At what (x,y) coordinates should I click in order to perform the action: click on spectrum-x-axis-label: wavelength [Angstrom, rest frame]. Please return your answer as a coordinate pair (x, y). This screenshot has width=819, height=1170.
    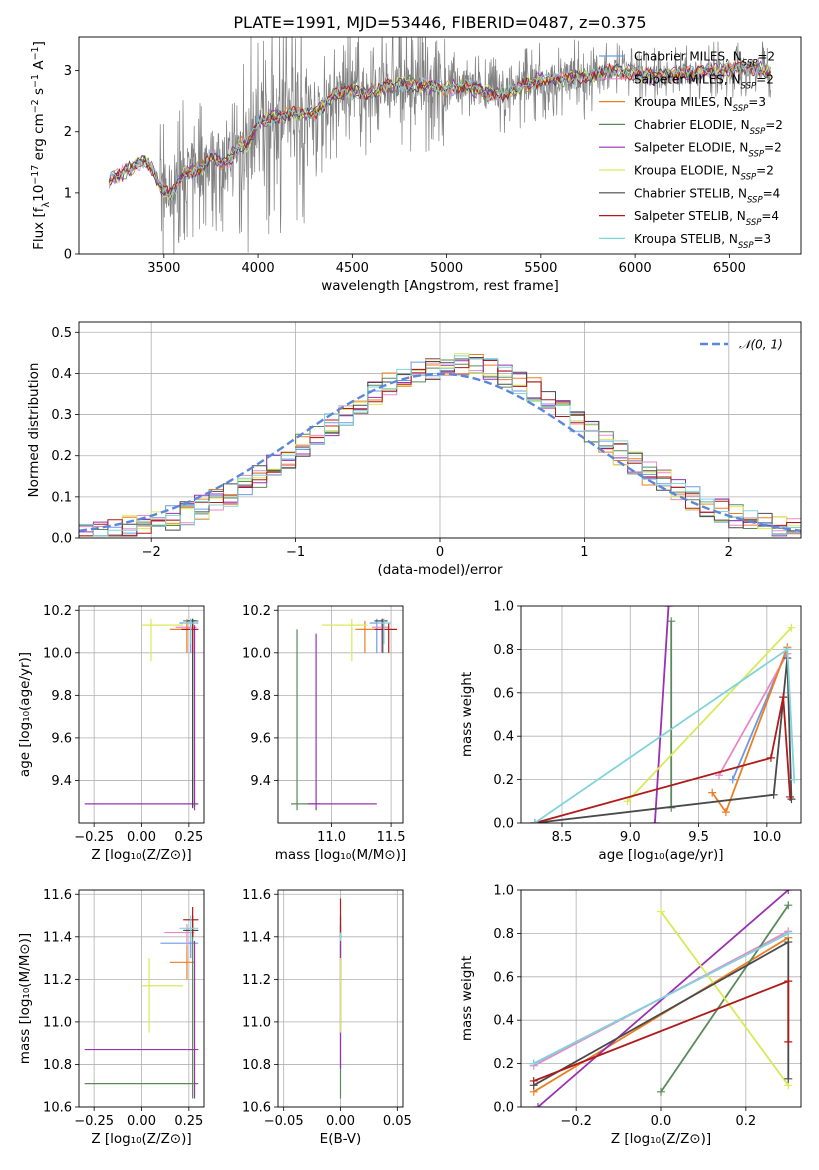
    Looking at the image, I should click on (440, 286).